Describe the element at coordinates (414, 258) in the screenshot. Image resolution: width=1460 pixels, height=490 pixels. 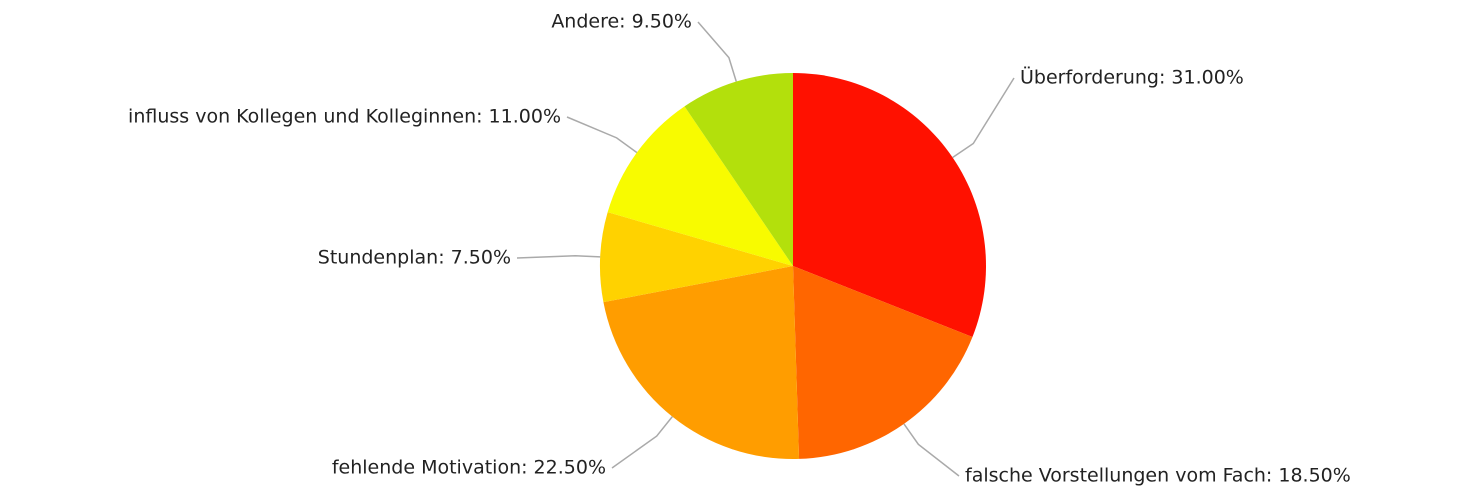
I see `slice-label: Stundenplan: 7.50%` at that location.